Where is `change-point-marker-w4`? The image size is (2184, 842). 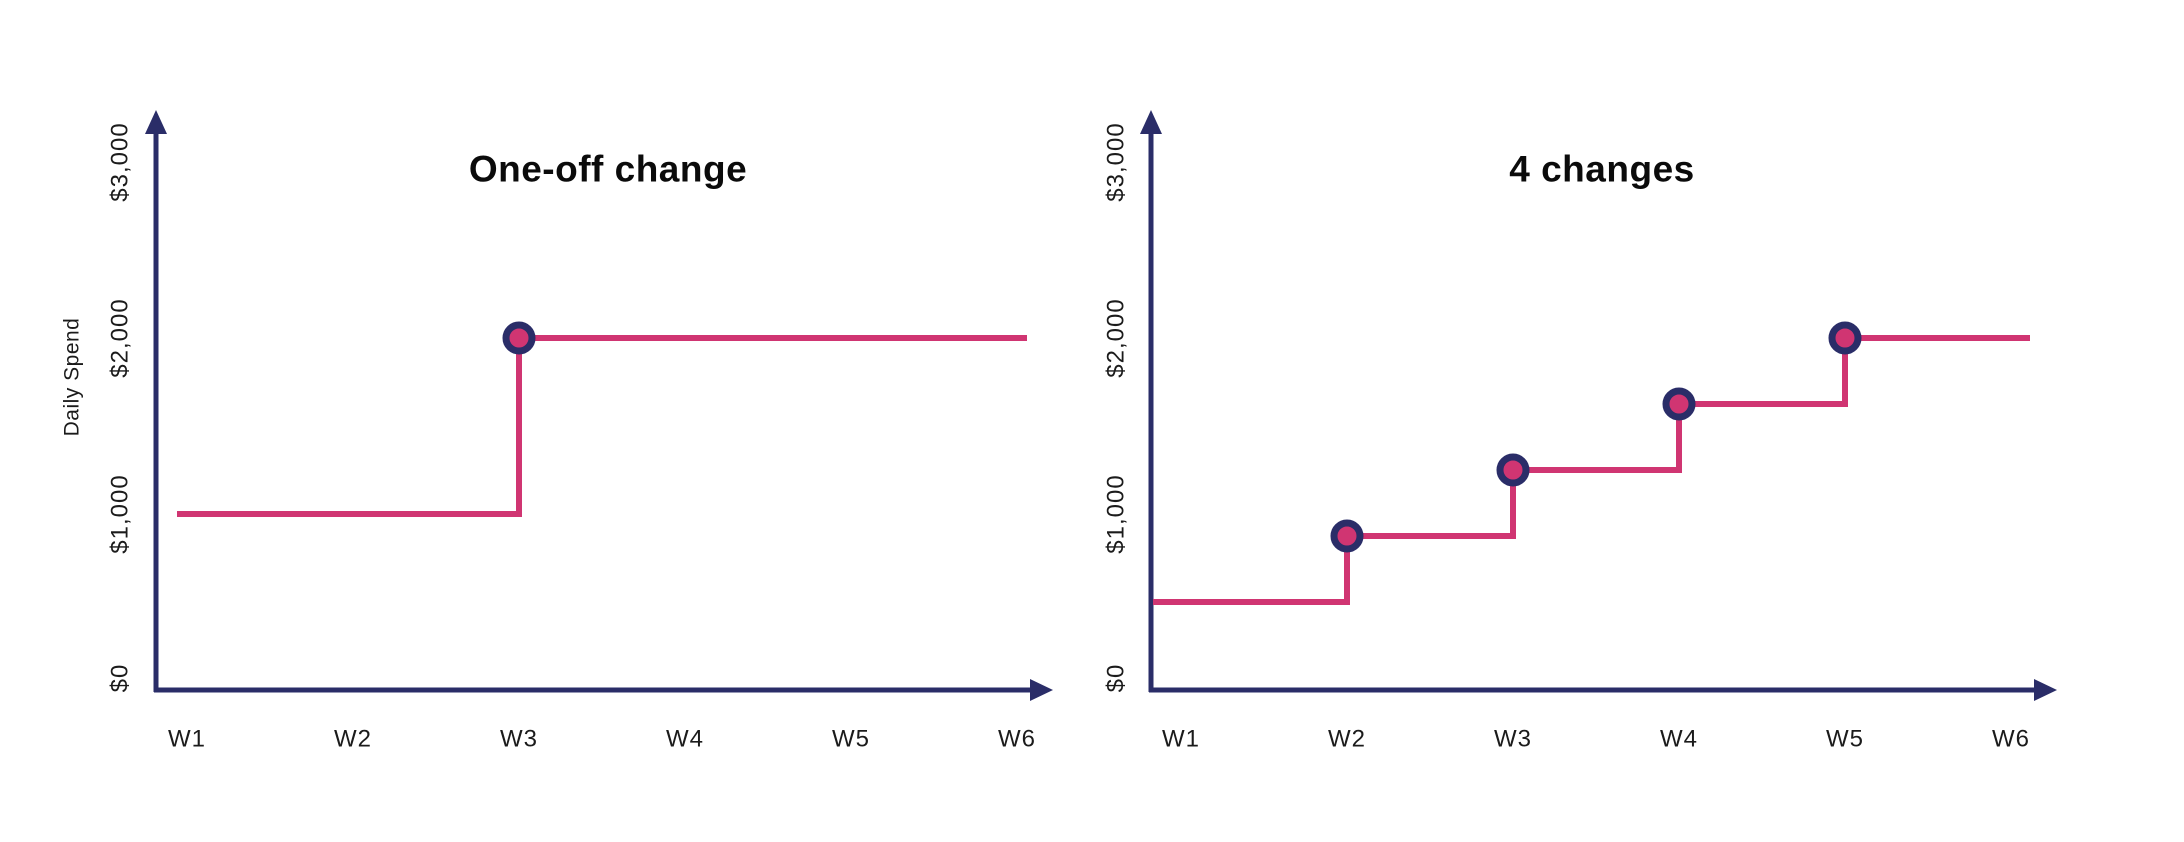
change-point-marker-w4 is located at coordinates (1679, 404).